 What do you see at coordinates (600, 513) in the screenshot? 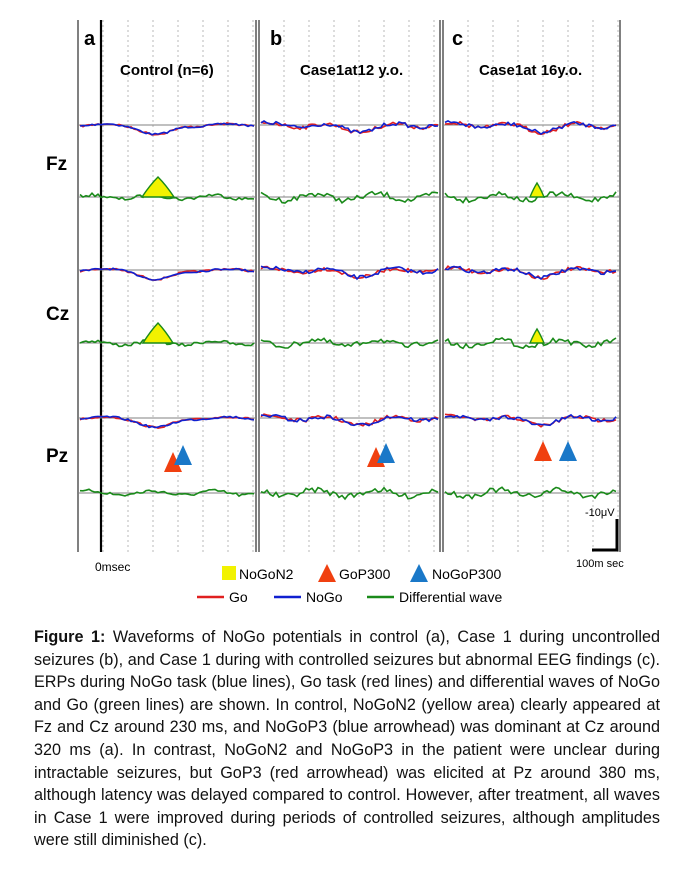
I see `scale-amp-label: -10μV` at bounding box center [600, 513].